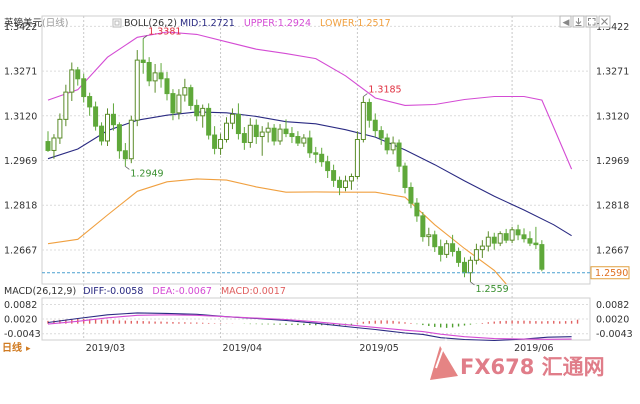 The image size is (640, 404). Describe the element at coordinates (320, 348) in the screenshot. I see `date-axis: 2019/03 2019/04 2019/05 2019/06` at that location.